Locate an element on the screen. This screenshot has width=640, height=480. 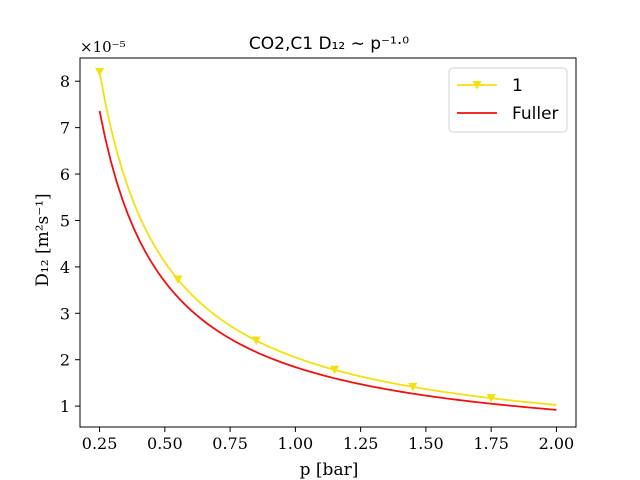
legend-marker is located at coordinates (477, 85).